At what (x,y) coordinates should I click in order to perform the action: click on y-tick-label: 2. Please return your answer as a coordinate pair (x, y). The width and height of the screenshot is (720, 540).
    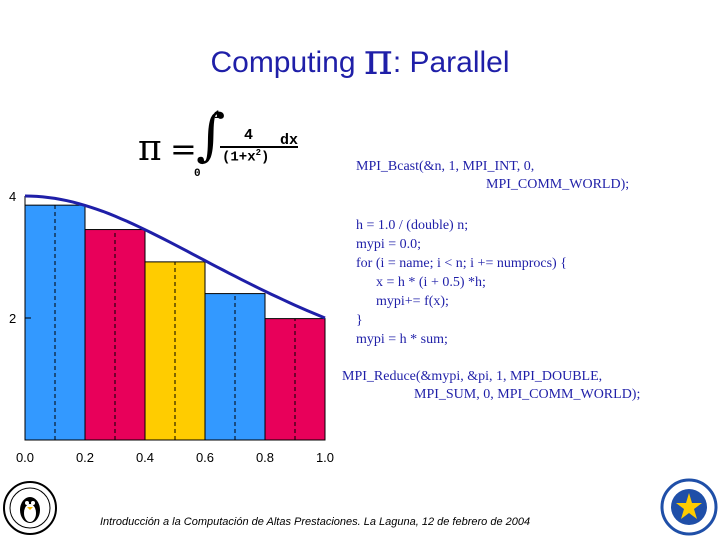
    Looking at the image, I should click on (12, 318).